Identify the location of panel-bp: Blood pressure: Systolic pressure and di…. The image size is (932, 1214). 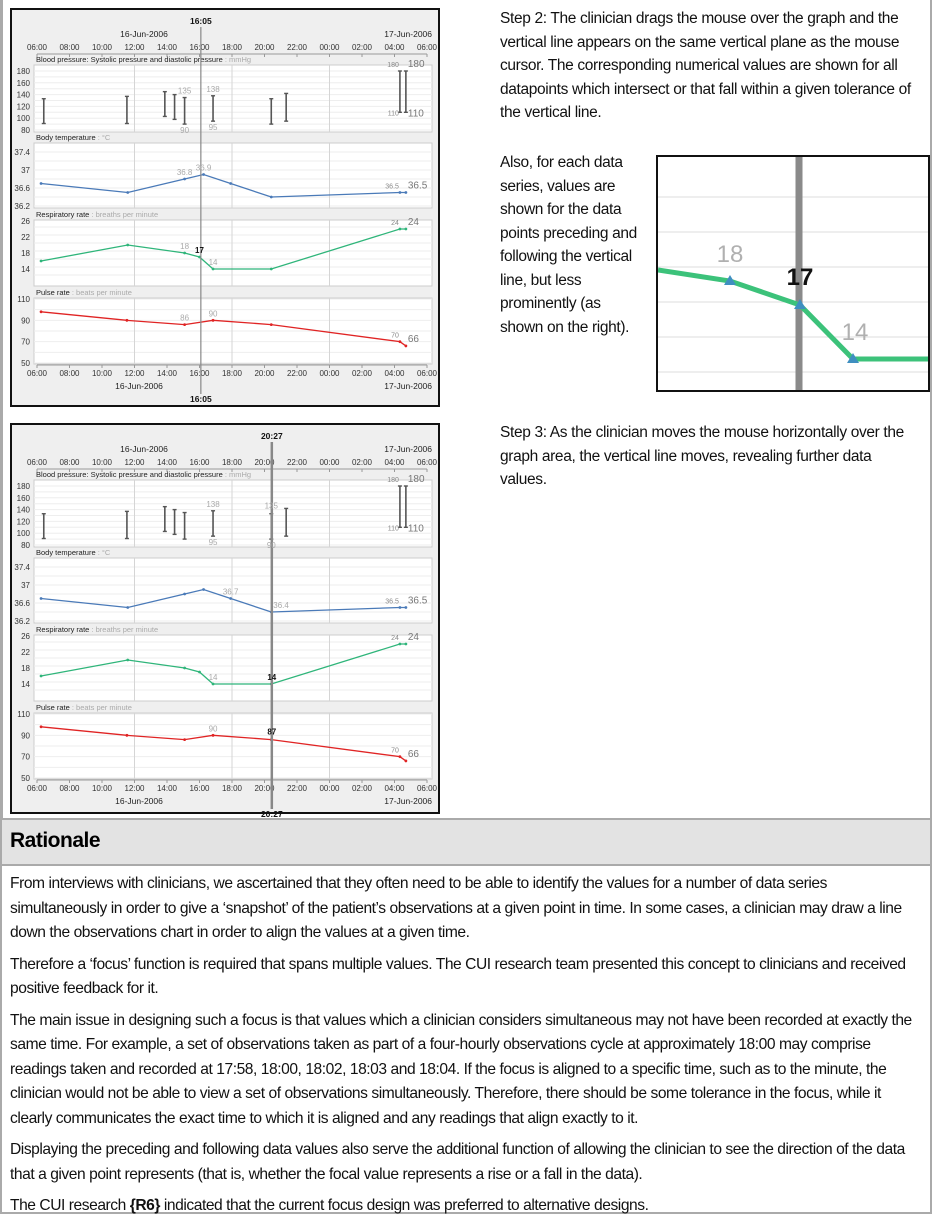
(225, 510).